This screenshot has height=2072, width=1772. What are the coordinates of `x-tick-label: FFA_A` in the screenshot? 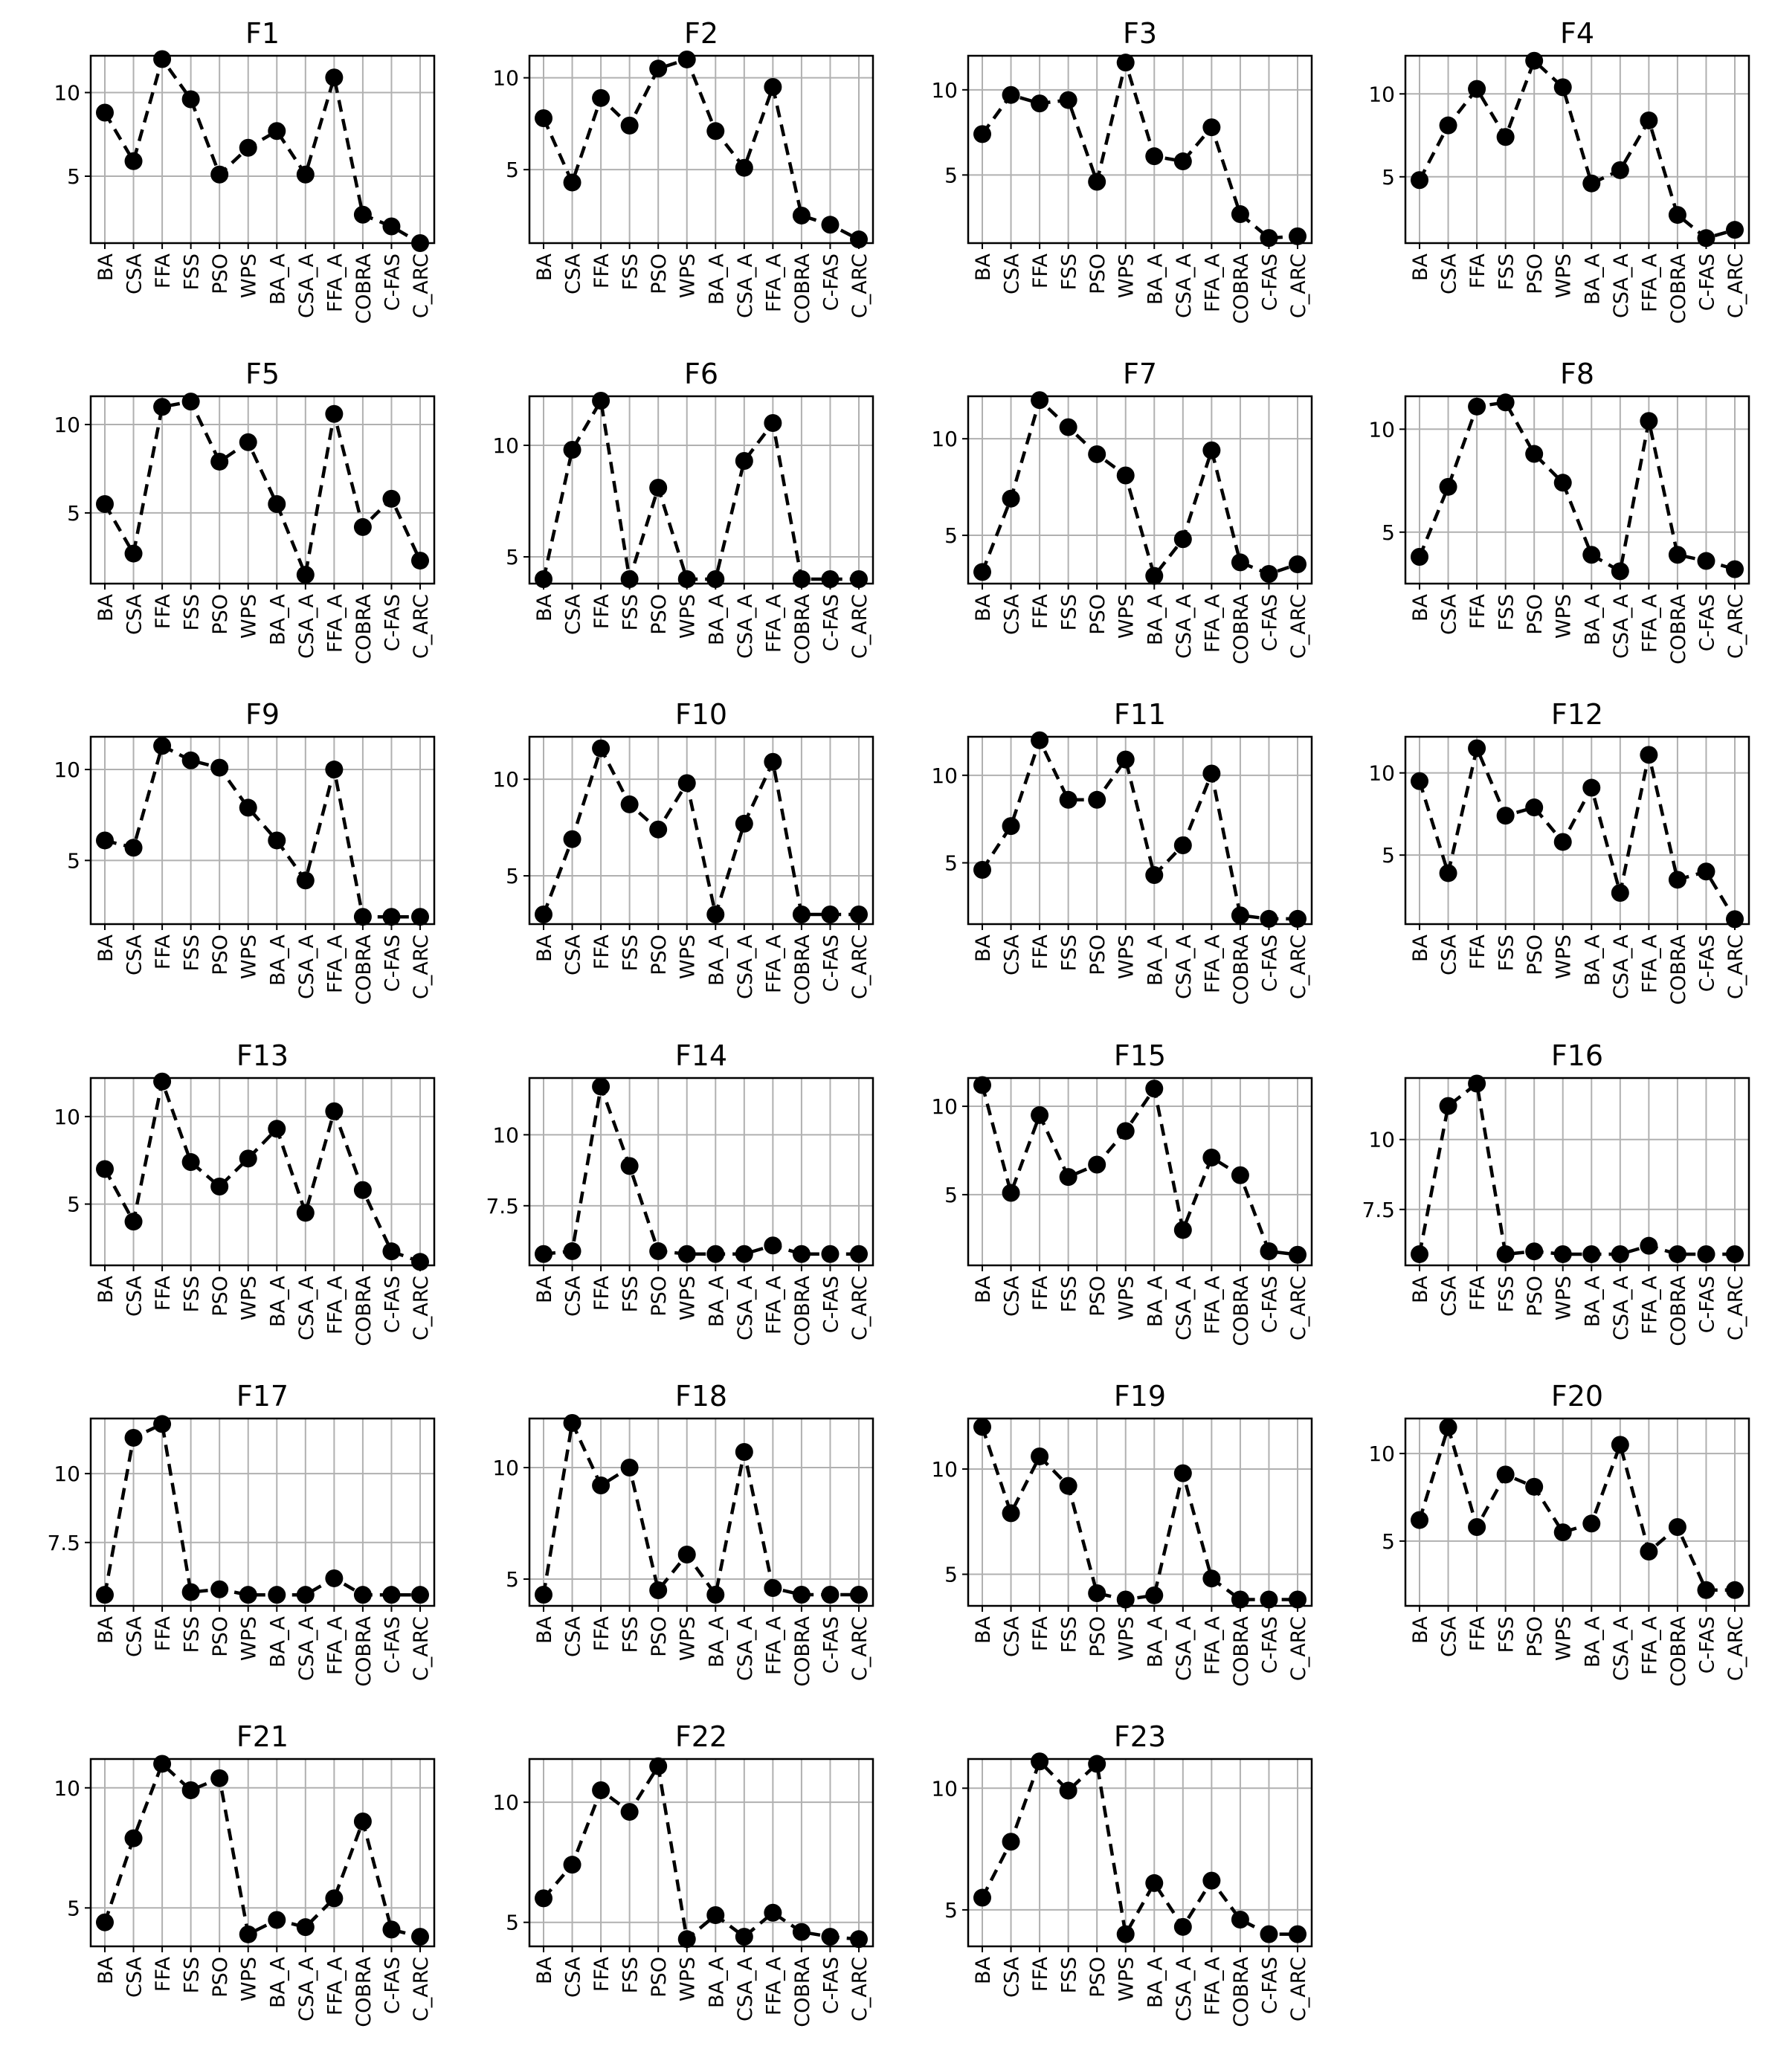 It's located at (773, 963).